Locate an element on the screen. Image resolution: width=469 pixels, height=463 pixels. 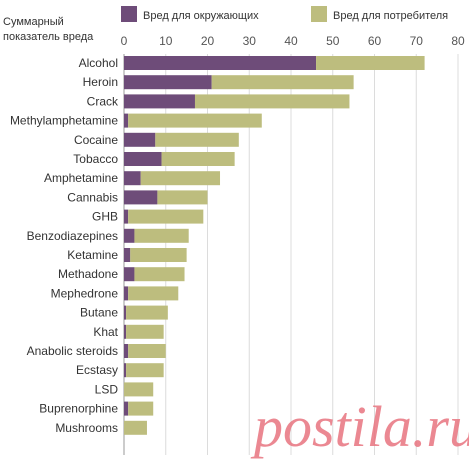
x-tick-label: 50 is located at coordinates (333, 41).